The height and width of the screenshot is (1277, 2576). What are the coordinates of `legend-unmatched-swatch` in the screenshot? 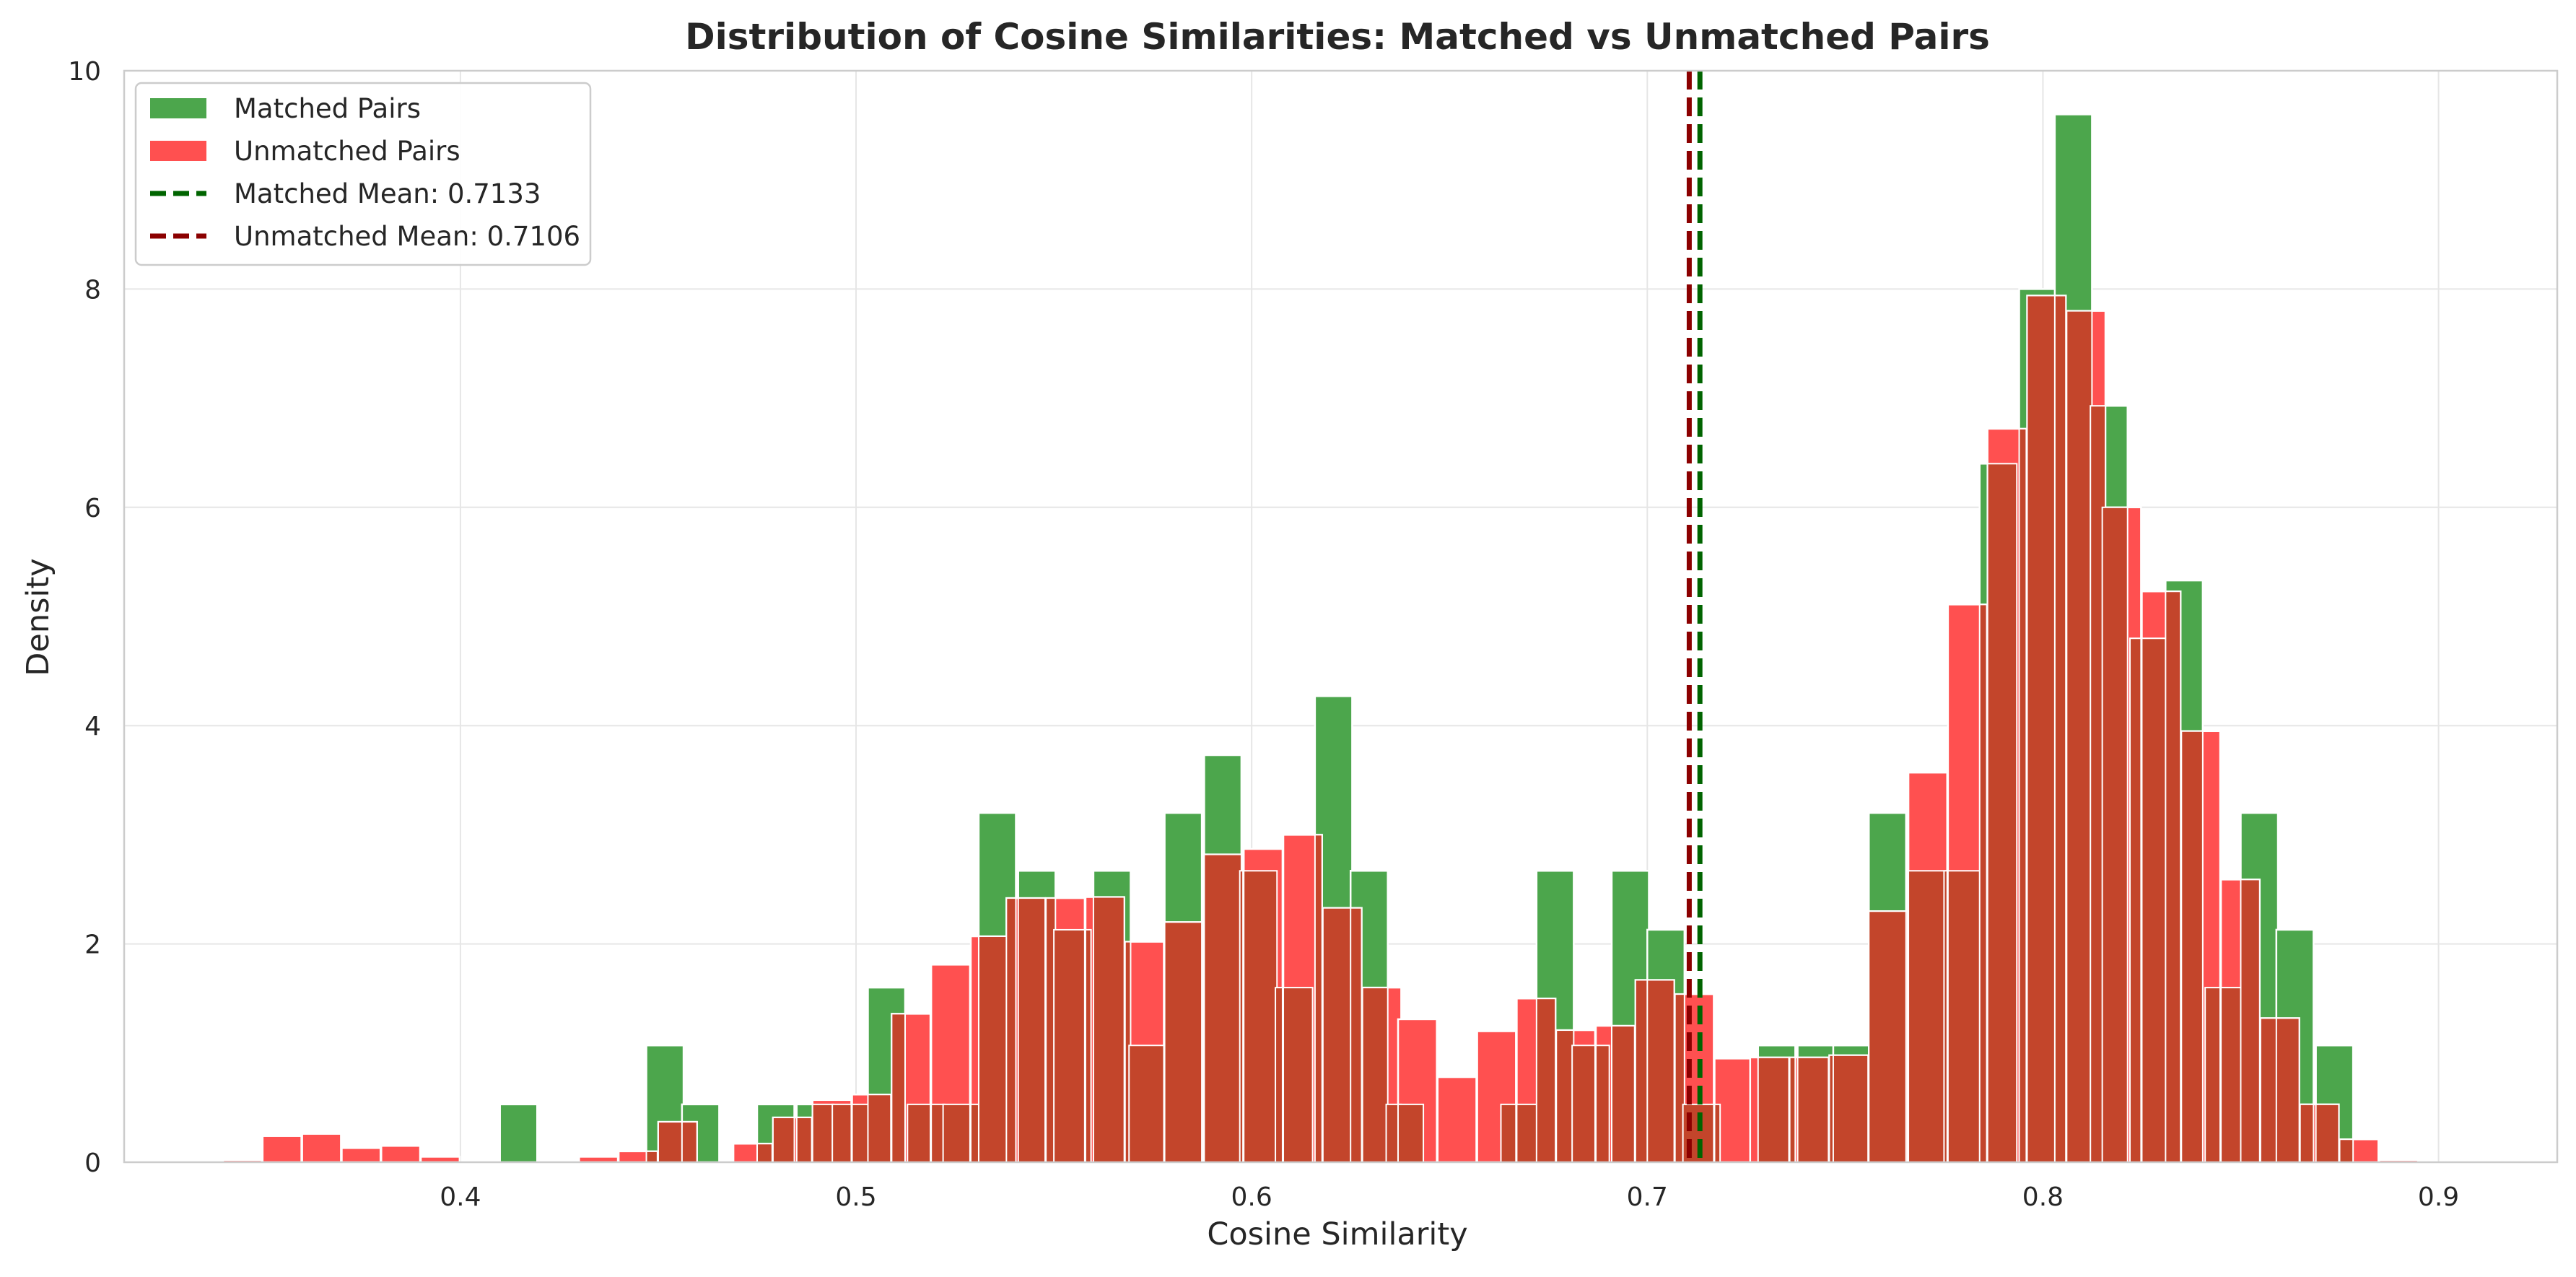 It's located at (178, 151).